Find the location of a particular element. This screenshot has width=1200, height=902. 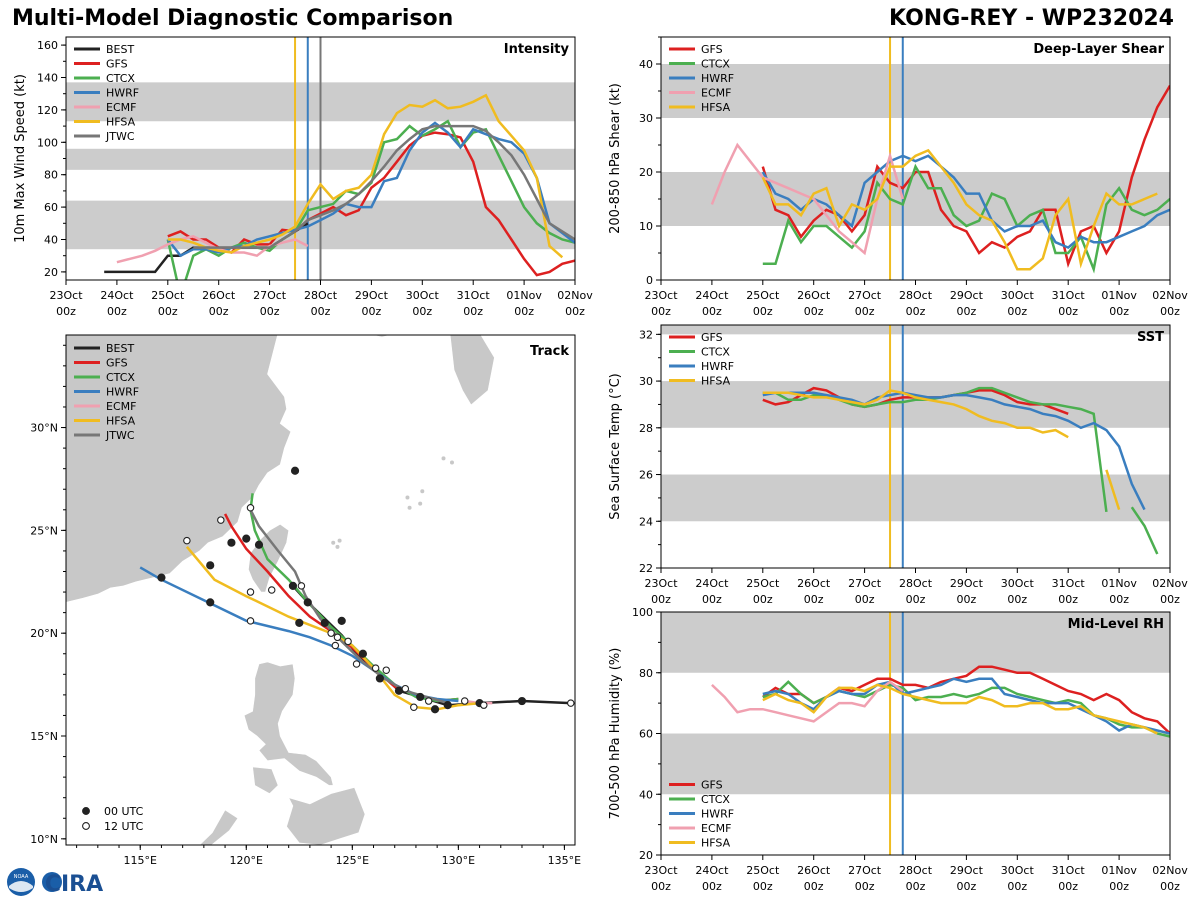

sst-xtick-day: 31Oct is located at coordinates (1069, 583).